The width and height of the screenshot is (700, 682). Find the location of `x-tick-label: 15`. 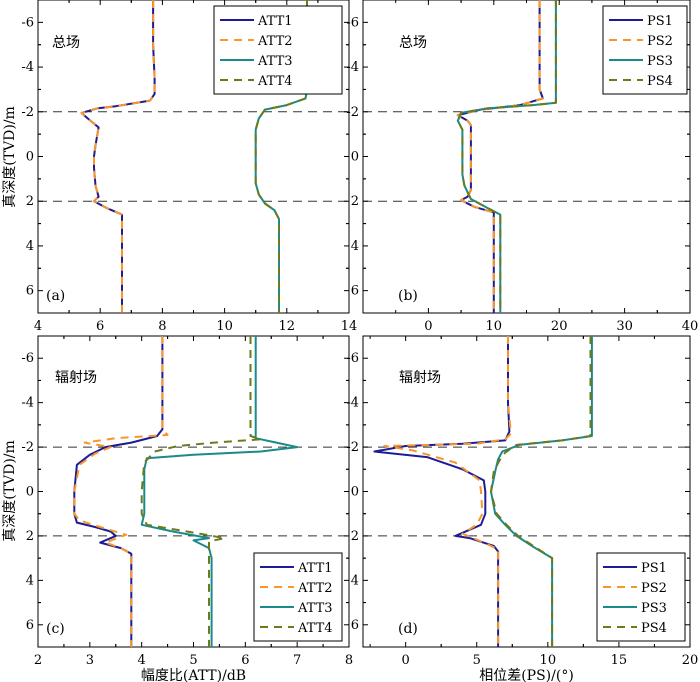

x-tick-label: 15 is located at coordinates (619, 660).